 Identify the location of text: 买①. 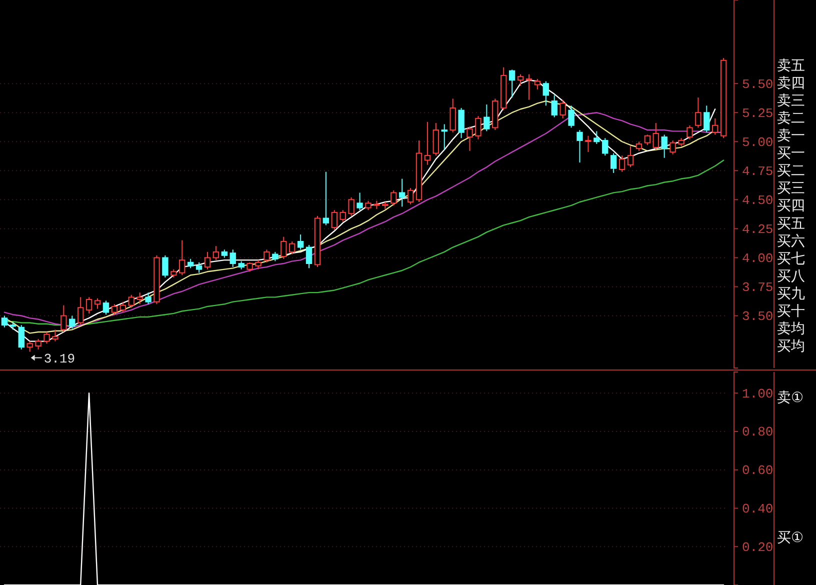
(790, 538).